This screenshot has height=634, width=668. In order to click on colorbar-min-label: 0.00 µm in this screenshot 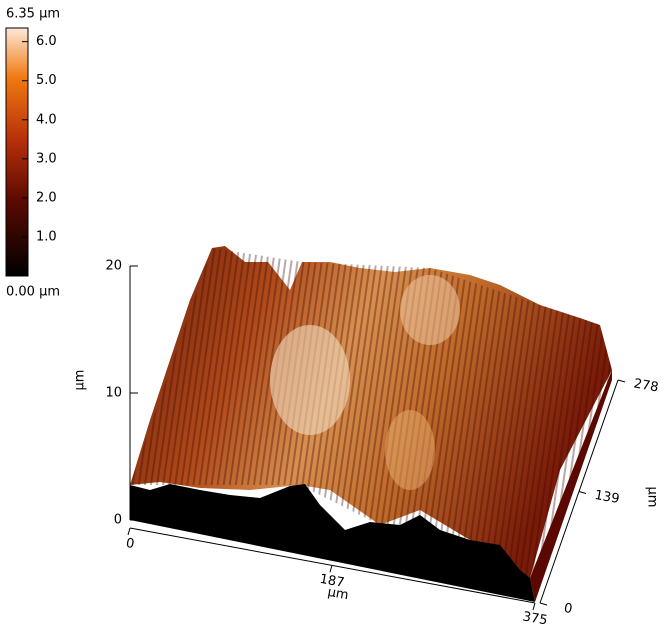, I will do `click(33, 292)`.